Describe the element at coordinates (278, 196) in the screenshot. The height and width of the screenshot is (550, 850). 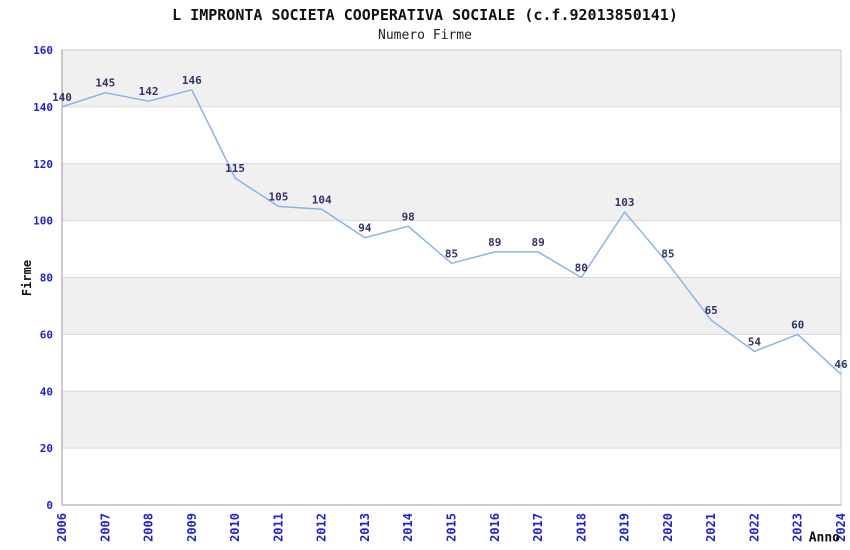
I see `data-point-label: 105` at that location.